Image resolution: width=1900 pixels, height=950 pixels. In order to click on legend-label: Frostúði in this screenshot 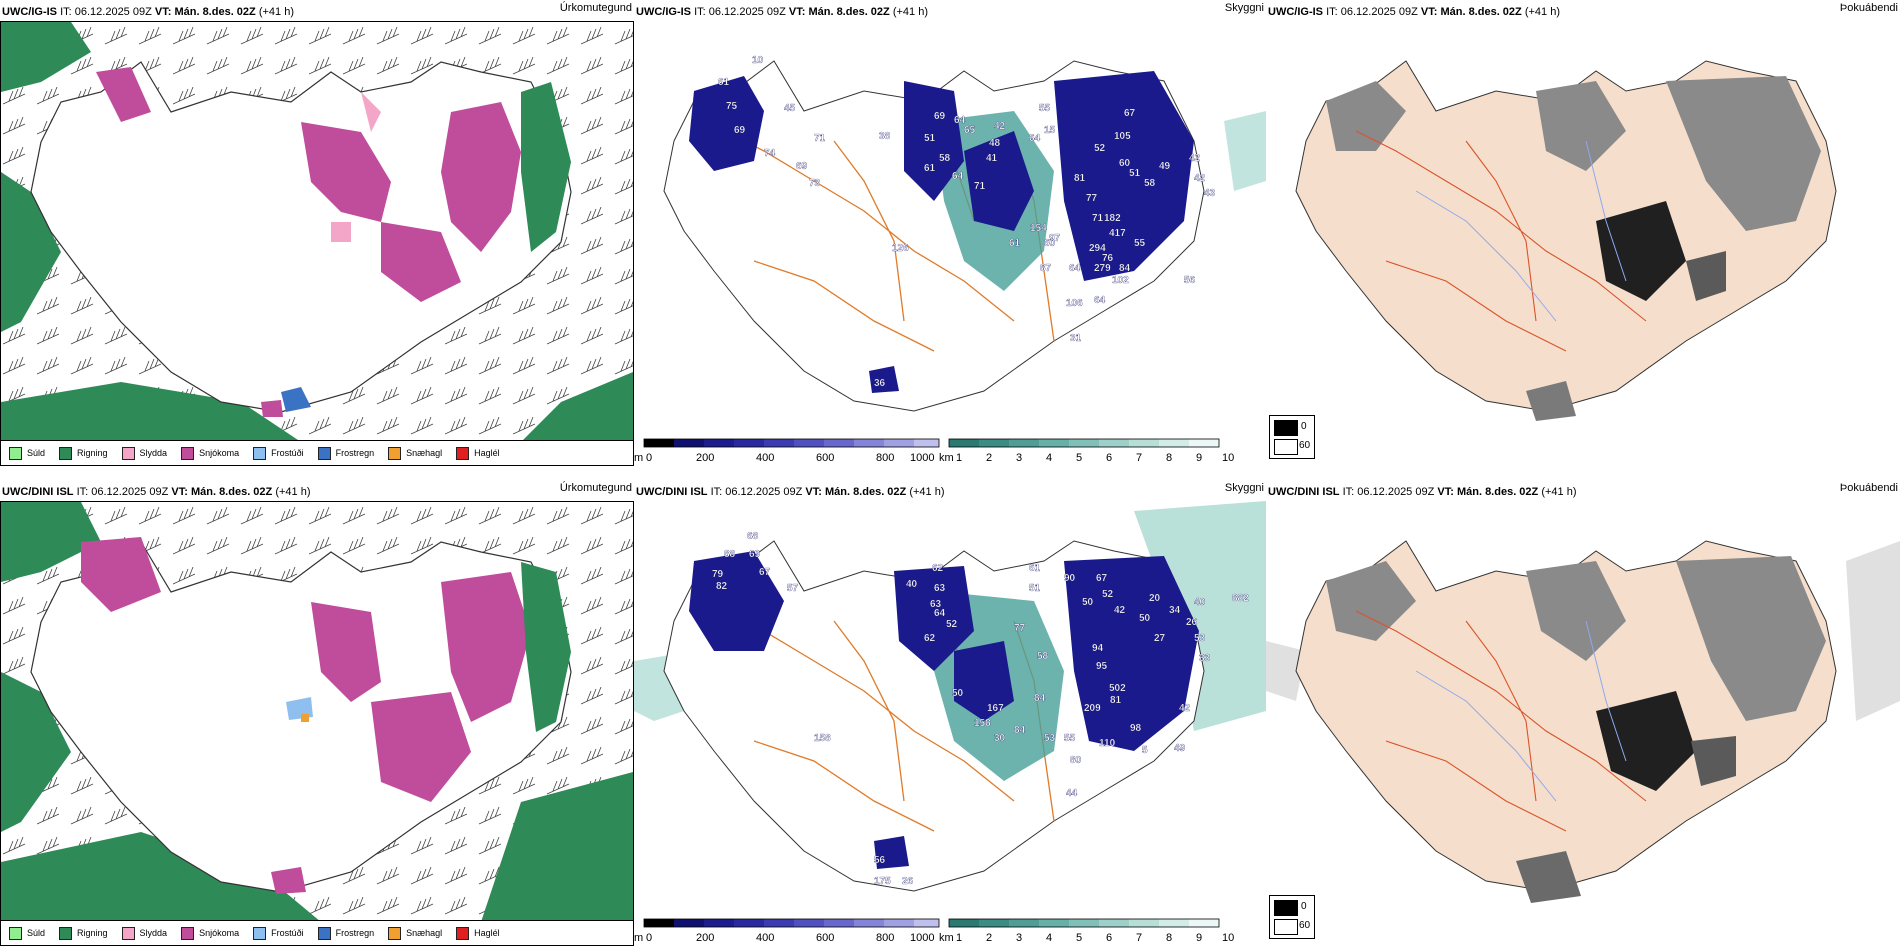, I will do `click(287, 933)`.